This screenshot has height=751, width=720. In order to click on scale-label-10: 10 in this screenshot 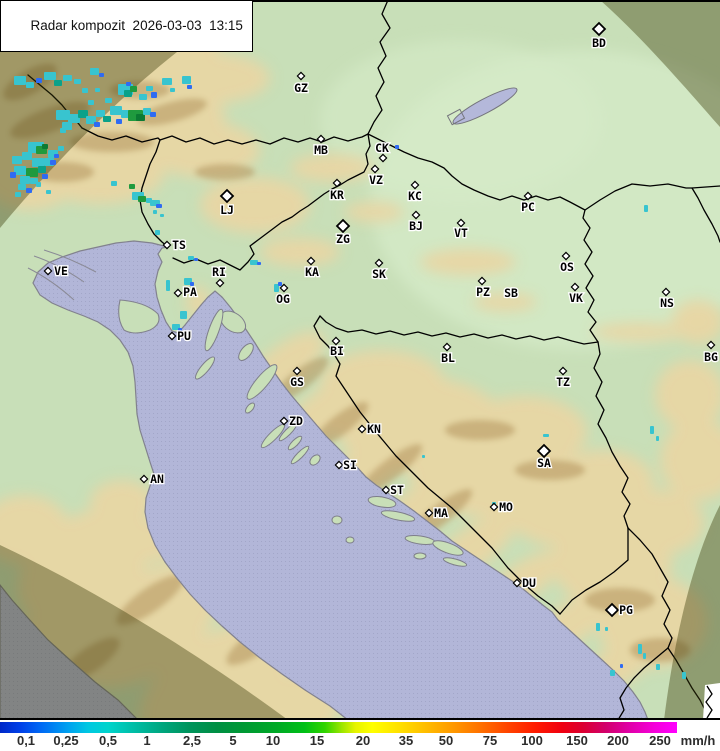, I will do `click(273, 740)`.